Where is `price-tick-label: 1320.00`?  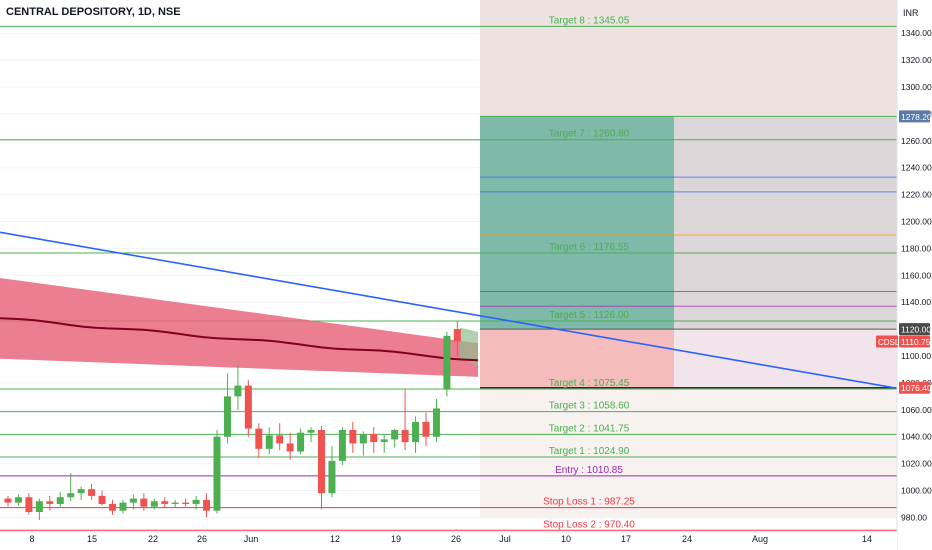
price-tick-label: 1320.00 is located at coordinates (916, 60).